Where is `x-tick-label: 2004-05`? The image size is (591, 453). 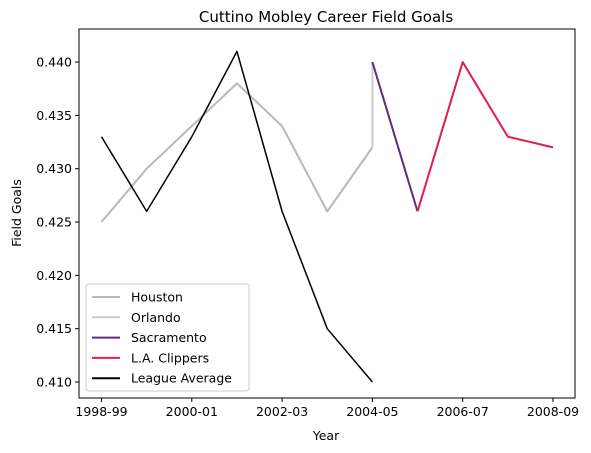
x-tick-label: 2004-05 is located at coordinates (372, 411).